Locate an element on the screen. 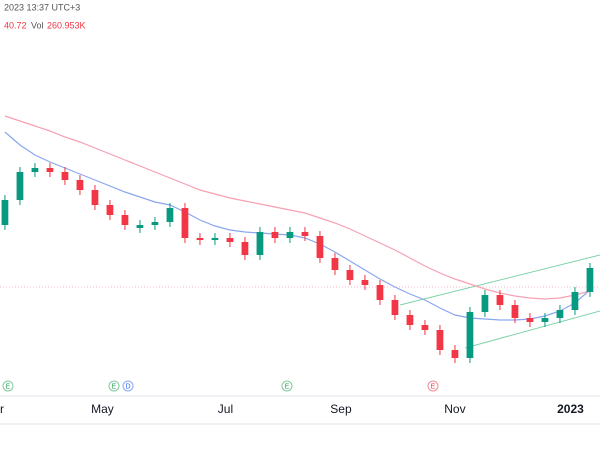  channel-lower is located at coordinates (532, 329).